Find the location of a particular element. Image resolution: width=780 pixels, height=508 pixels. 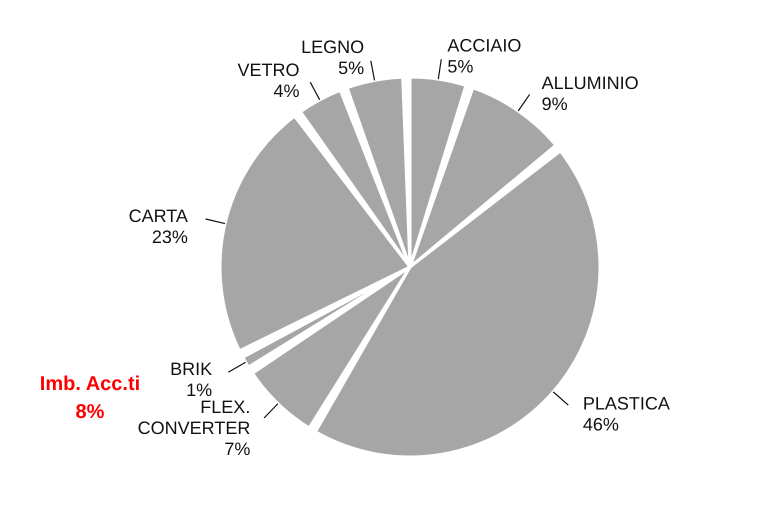

data-label: 9% is located at coordinates (555, 104).